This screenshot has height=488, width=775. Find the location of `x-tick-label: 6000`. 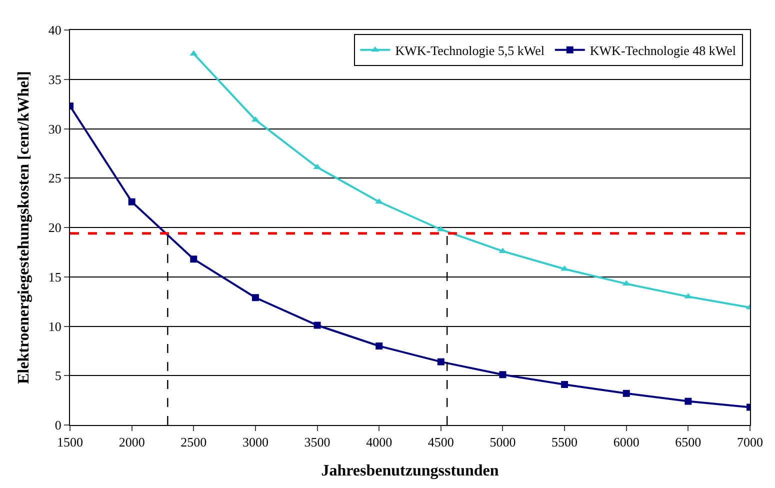

x-tick-label: 6000 is located at coordinates (626, 442).